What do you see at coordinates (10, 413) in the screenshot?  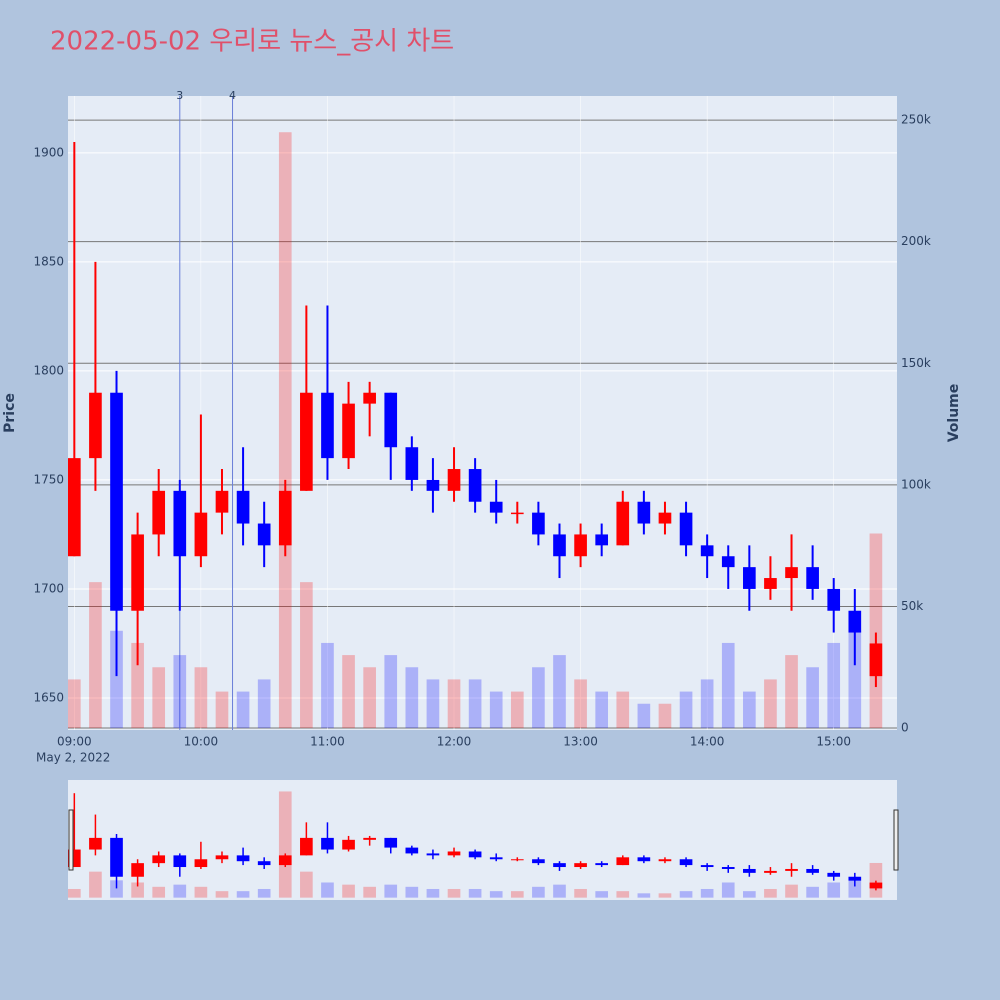 I see `y-axis-title: Price` at bounding box center [10, 413].